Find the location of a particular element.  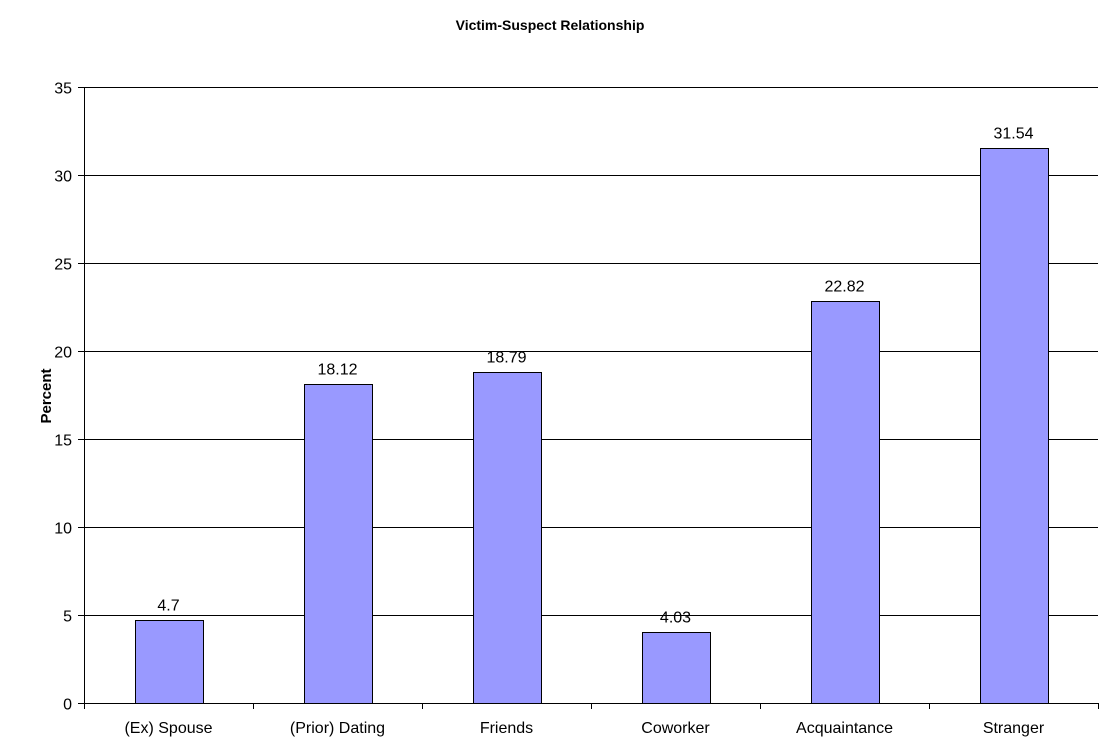

x-tick-label: Friends is located at coordinates (506, 728).